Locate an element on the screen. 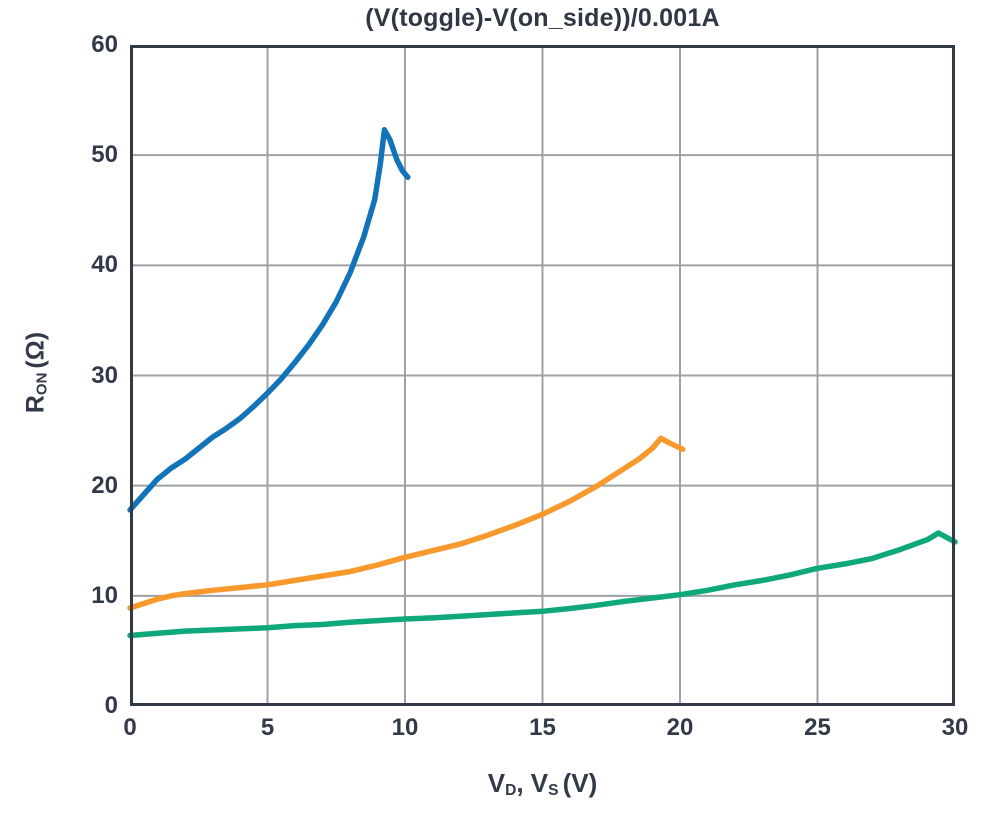 The width and height of the screenshot is (981, 816). y-tick-label: 30 is located at coordinates (104, 375).